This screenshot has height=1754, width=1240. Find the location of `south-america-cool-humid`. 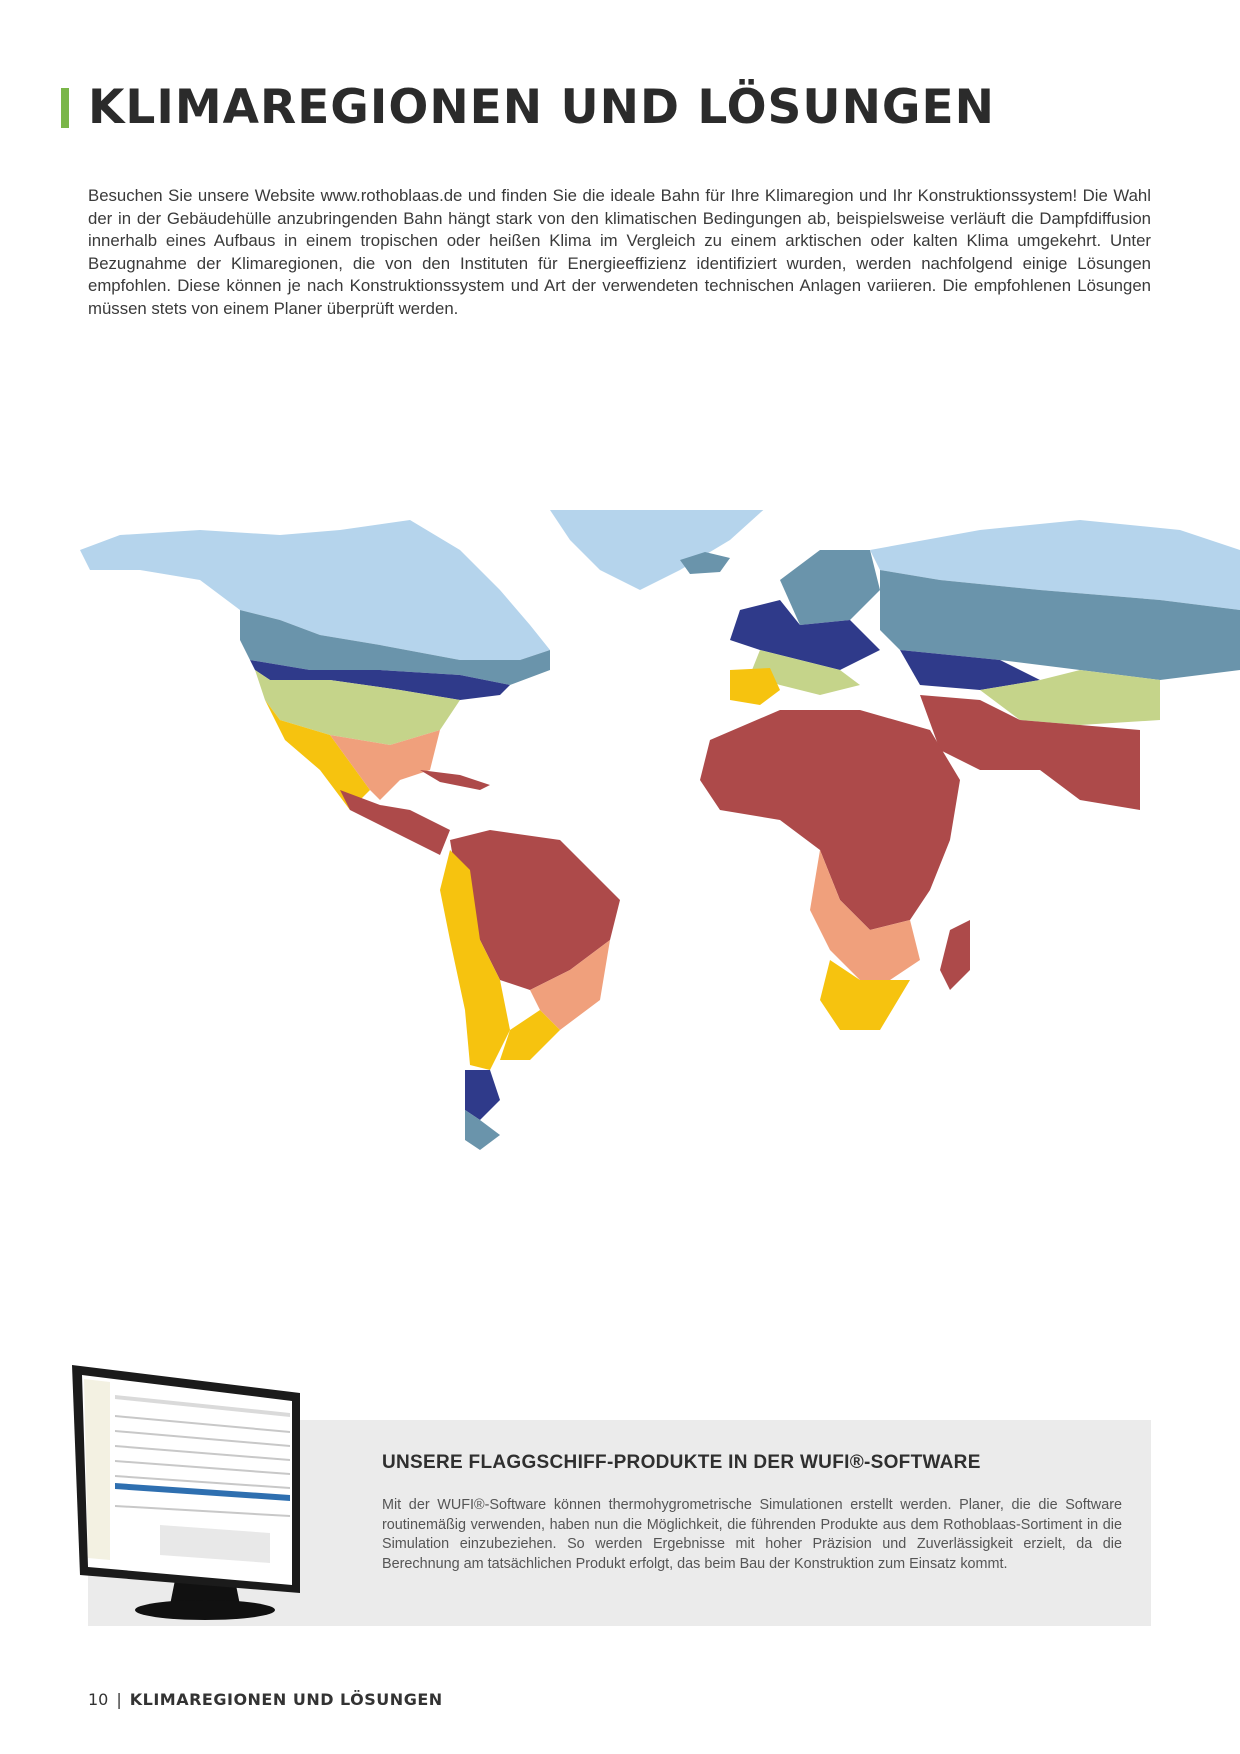

south-america-cool-humid is located at coordinates (482, 1095).